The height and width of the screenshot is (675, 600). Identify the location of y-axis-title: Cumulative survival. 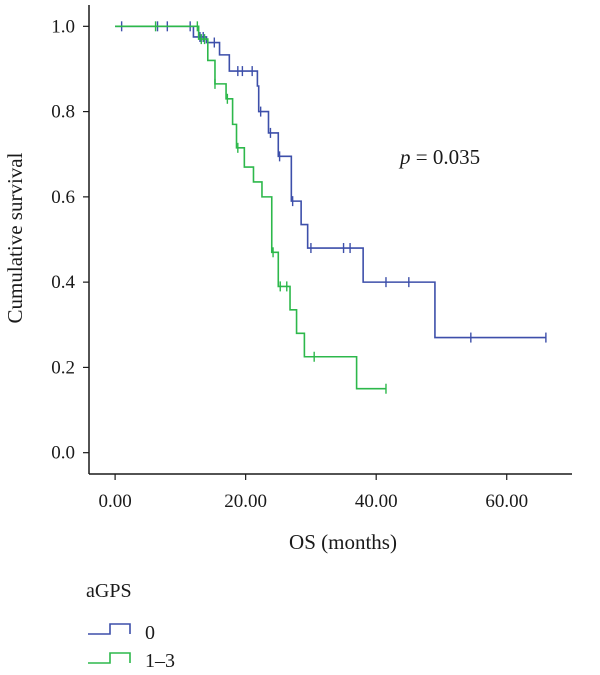
(15, 237).